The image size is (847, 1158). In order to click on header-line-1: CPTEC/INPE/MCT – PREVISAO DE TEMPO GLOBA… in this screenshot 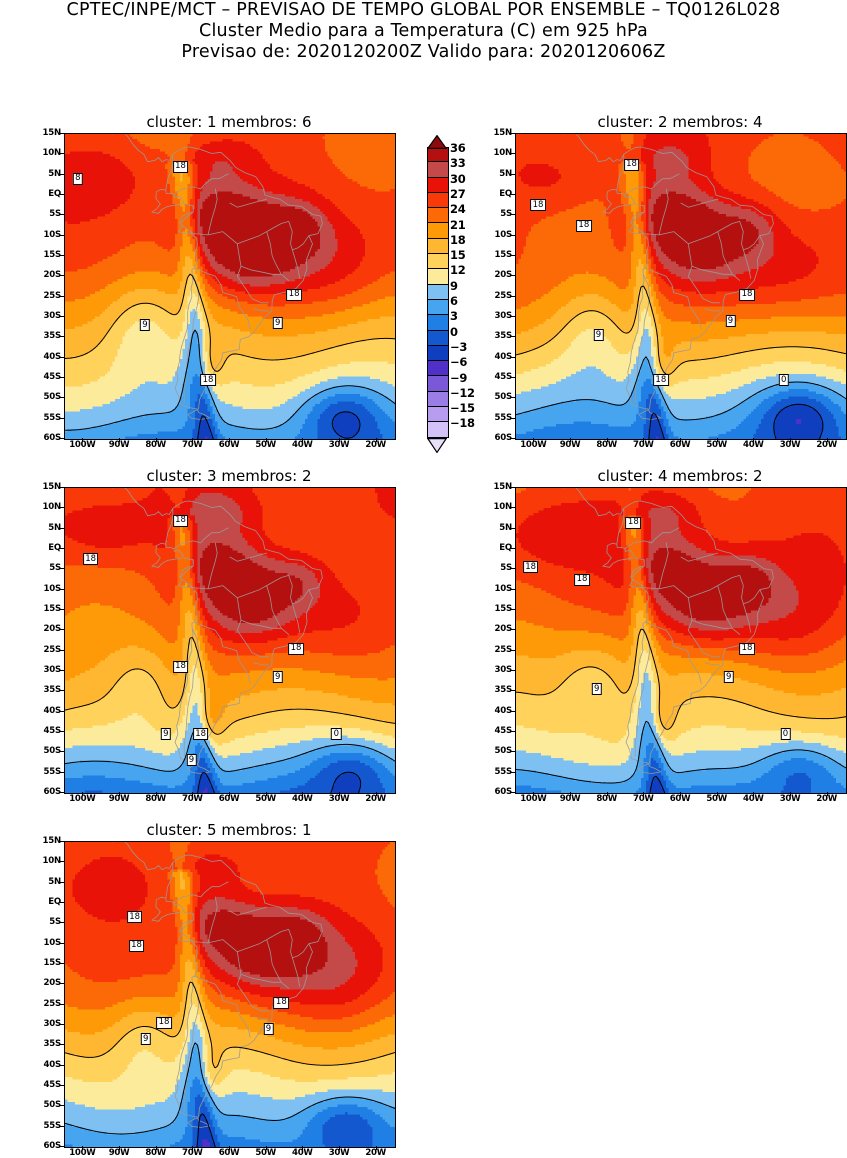, I will do `click(423, 10)`.